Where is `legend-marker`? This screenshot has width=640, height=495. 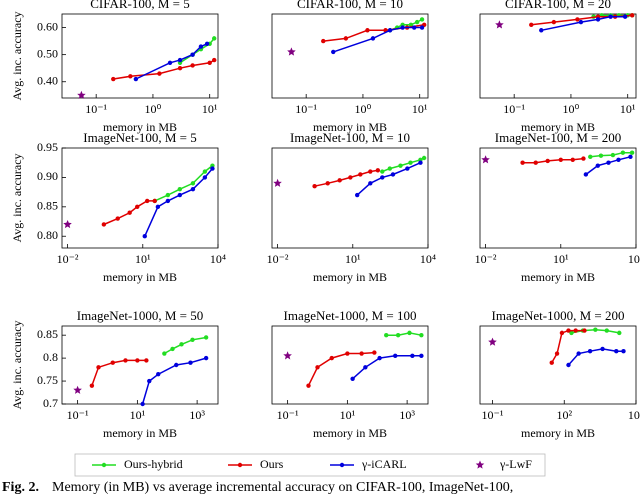
legend-marker is located at coordinates (480, 464).